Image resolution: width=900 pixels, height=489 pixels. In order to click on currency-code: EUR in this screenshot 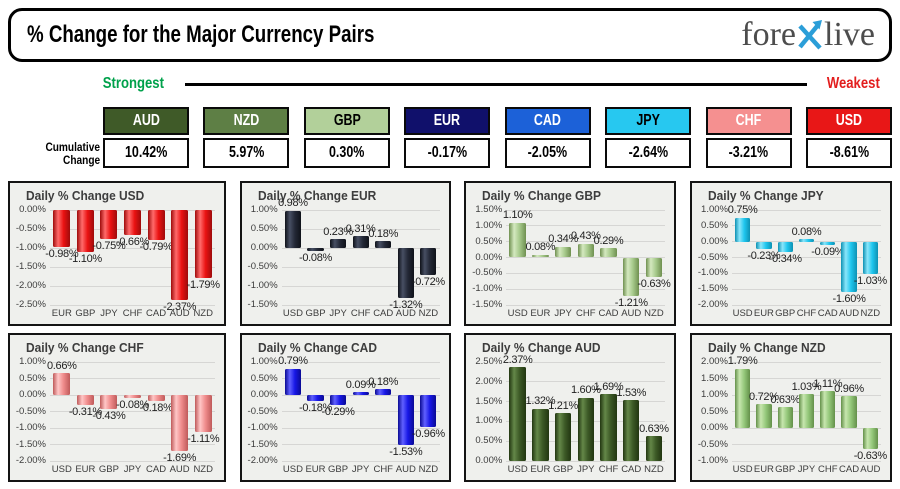, I will do `click(447, 120)`.